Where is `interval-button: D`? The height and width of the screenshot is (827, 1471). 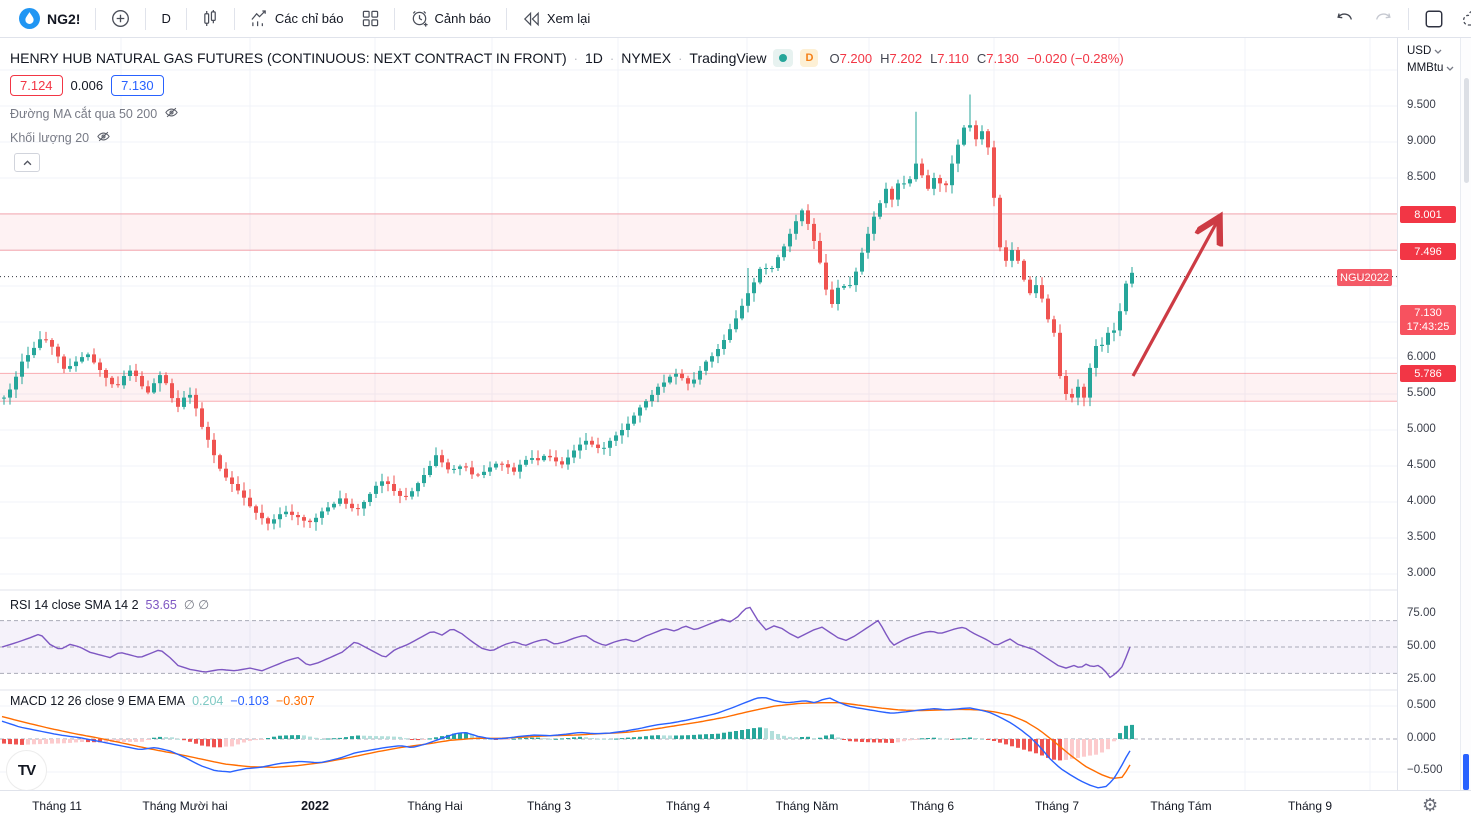
interval-button: D is located at coordinates (165, 19).